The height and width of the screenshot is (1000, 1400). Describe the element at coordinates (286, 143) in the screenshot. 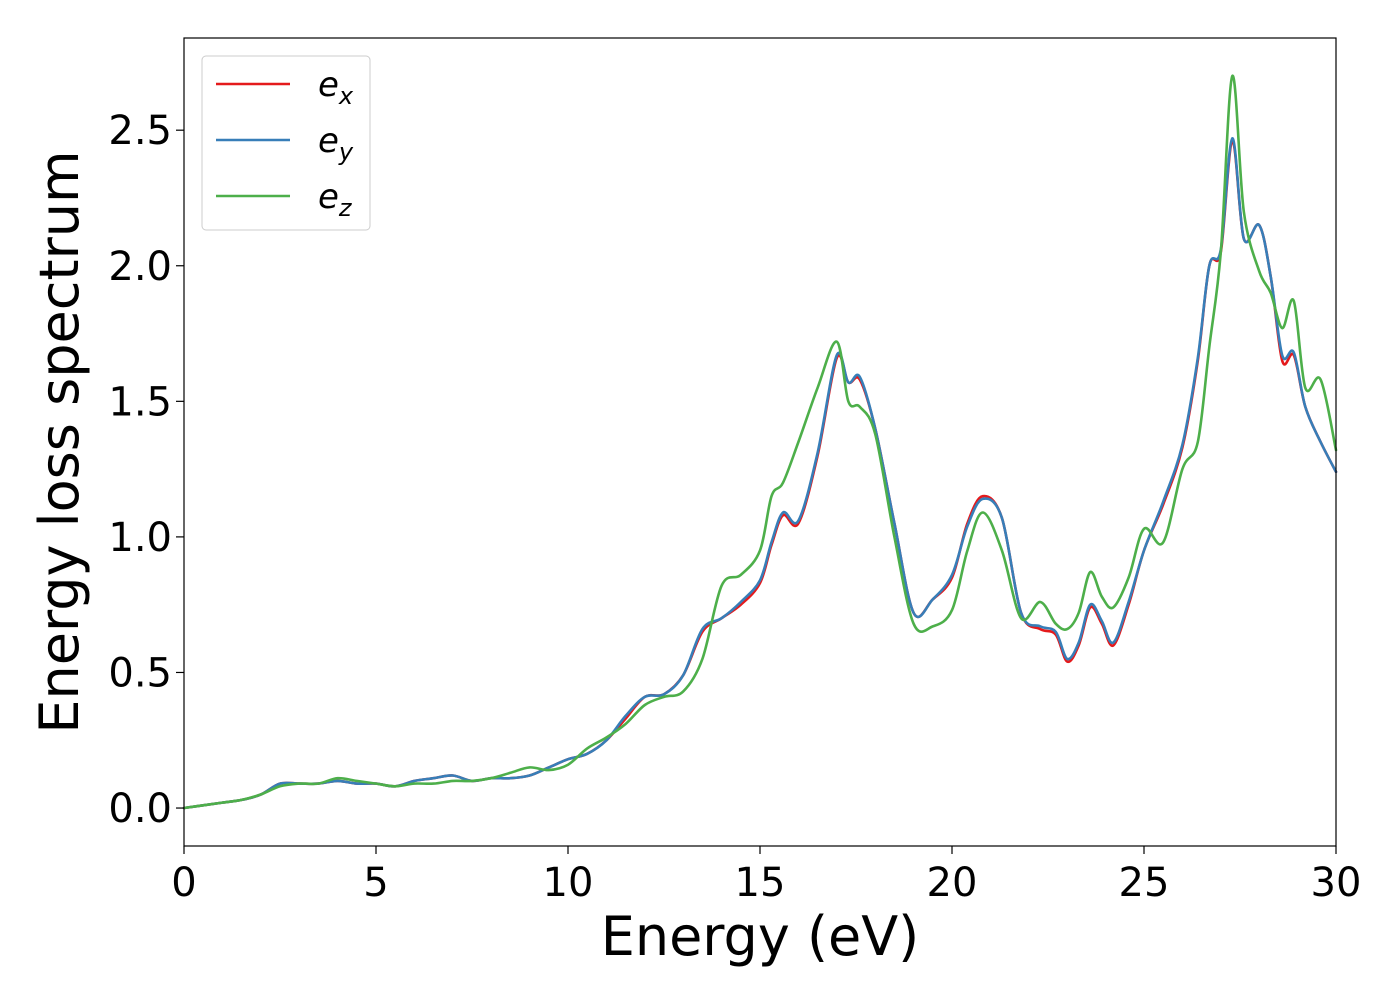

I see `legend-frame` at that location.